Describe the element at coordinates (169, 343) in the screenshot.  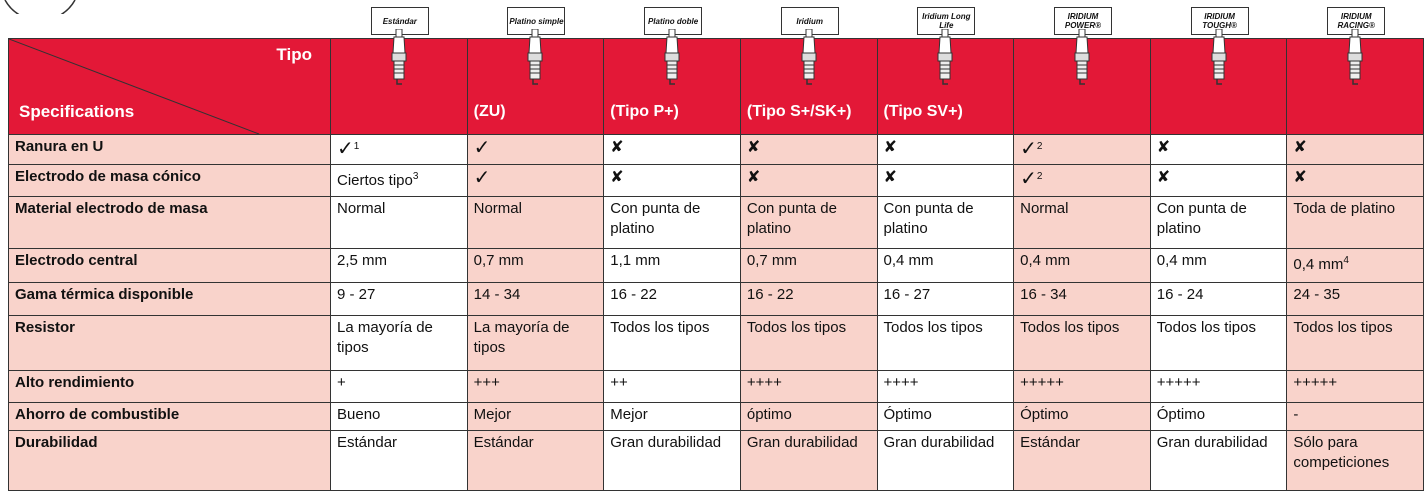
I see `row-label: Resistor` at that location.